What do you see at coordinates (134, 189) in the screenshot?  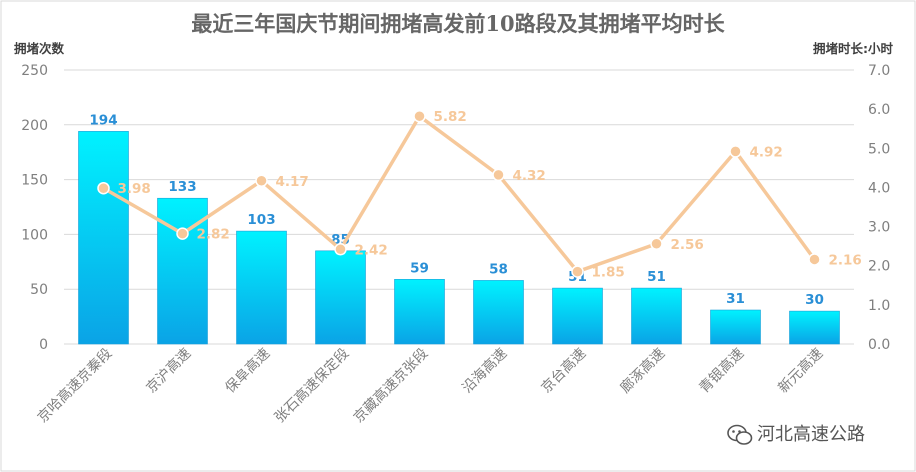 I see `line-value-label: 3.98` at bounding box center [134, 189].